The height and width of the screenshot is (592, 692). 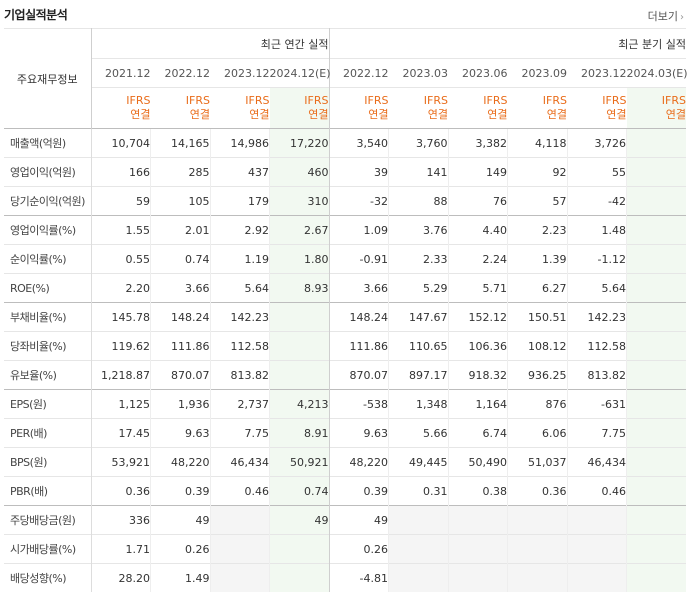 What do you see at coordinates (181, 520) in the screenshot?
I see `table-cell: 49` at bounding box center [181, 520].